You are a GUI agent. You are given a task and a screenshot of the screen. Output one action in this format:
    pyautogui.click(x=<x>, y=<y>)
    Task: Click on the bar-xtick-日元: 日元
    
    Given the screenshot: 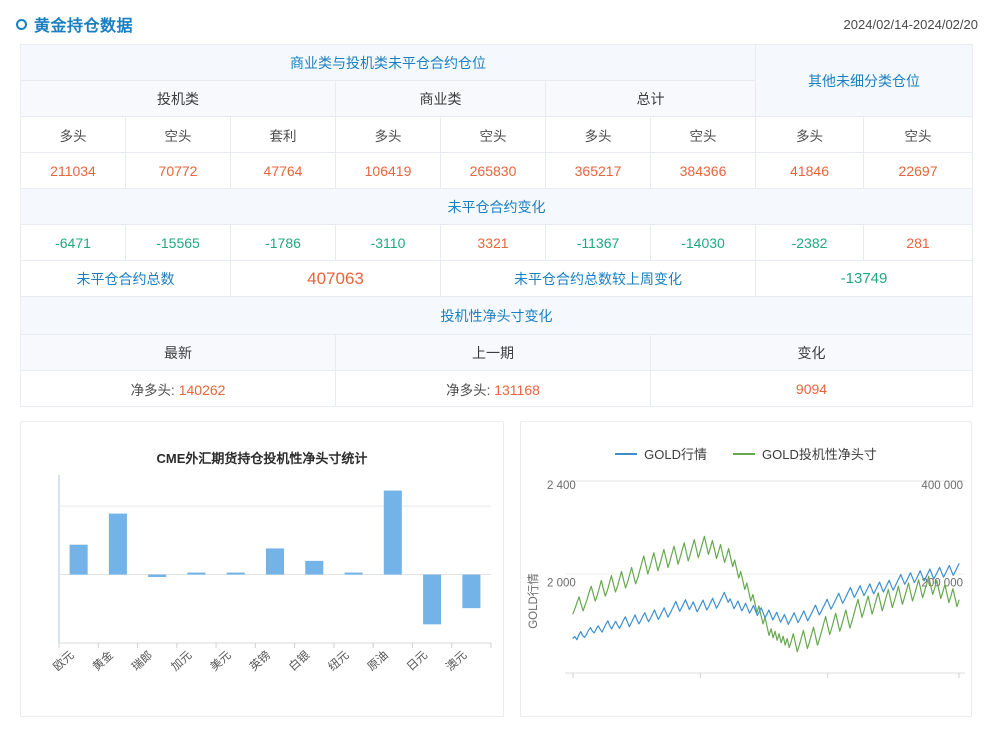 What is the action you would take?
    pyautogui.click(x=417, y=661)
    